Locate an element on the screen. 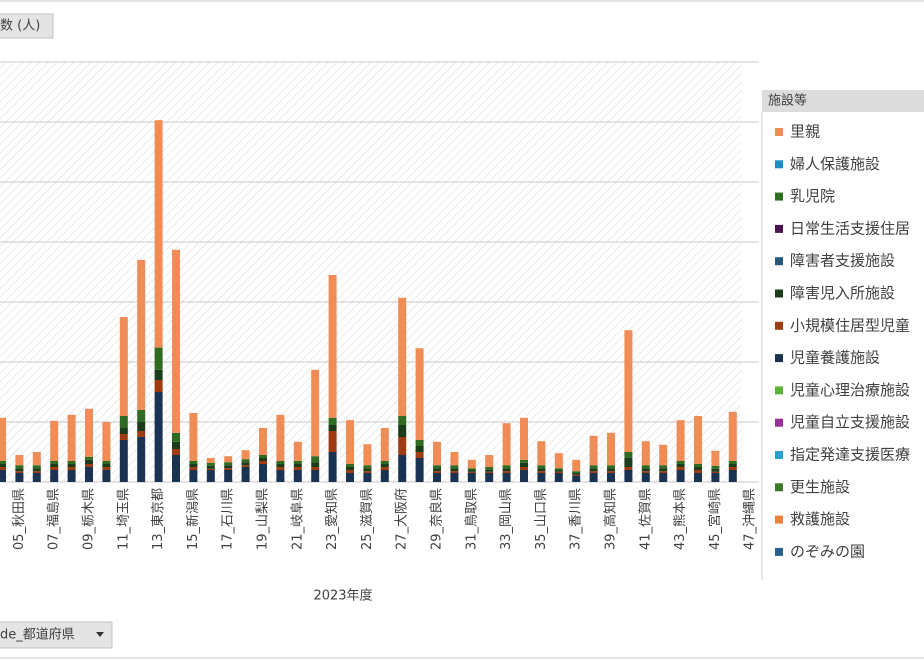 Image resolution: width=924 pixels, height=660 pixels. x-tick-label: 05_秋田県 is located at coordinates (19, 519).